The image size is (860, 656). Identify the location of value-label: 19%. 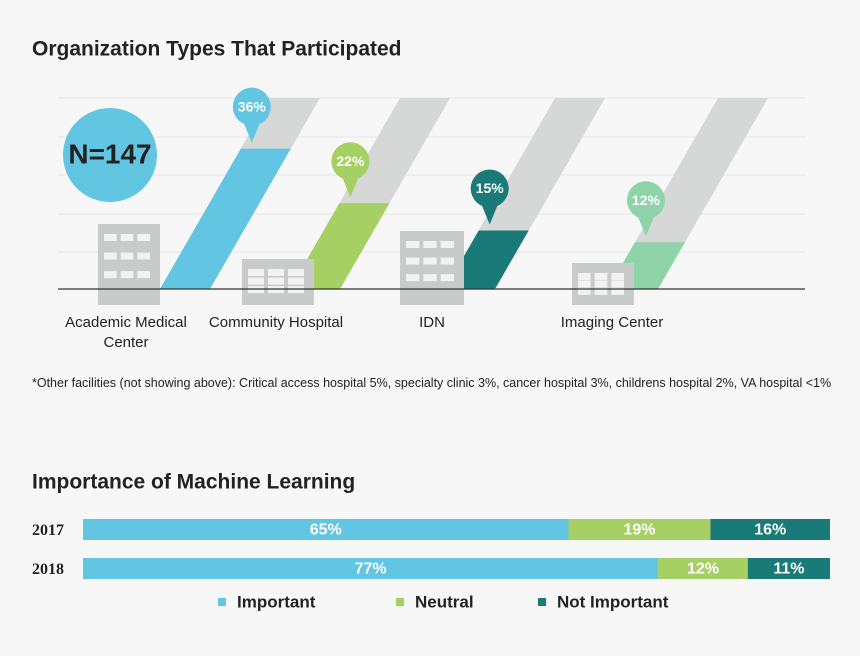
(639, 530).